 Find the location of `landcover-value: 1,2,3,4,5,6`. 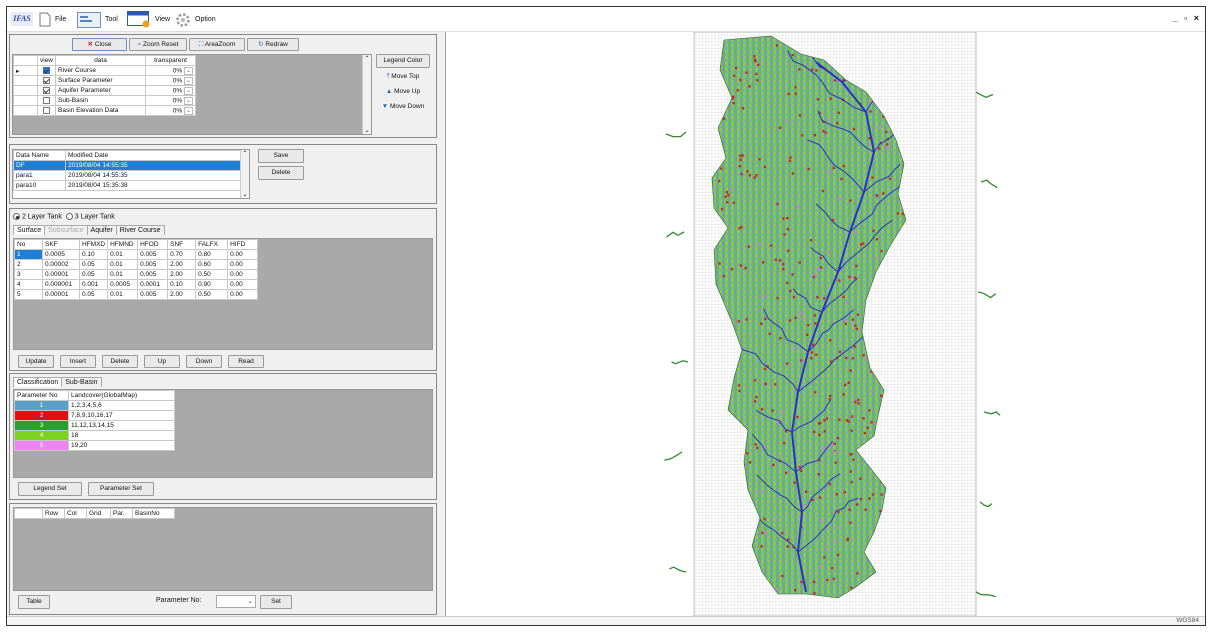

landcover-value: 1,2,3,4,5,6 is located at coordinates (121, 405).